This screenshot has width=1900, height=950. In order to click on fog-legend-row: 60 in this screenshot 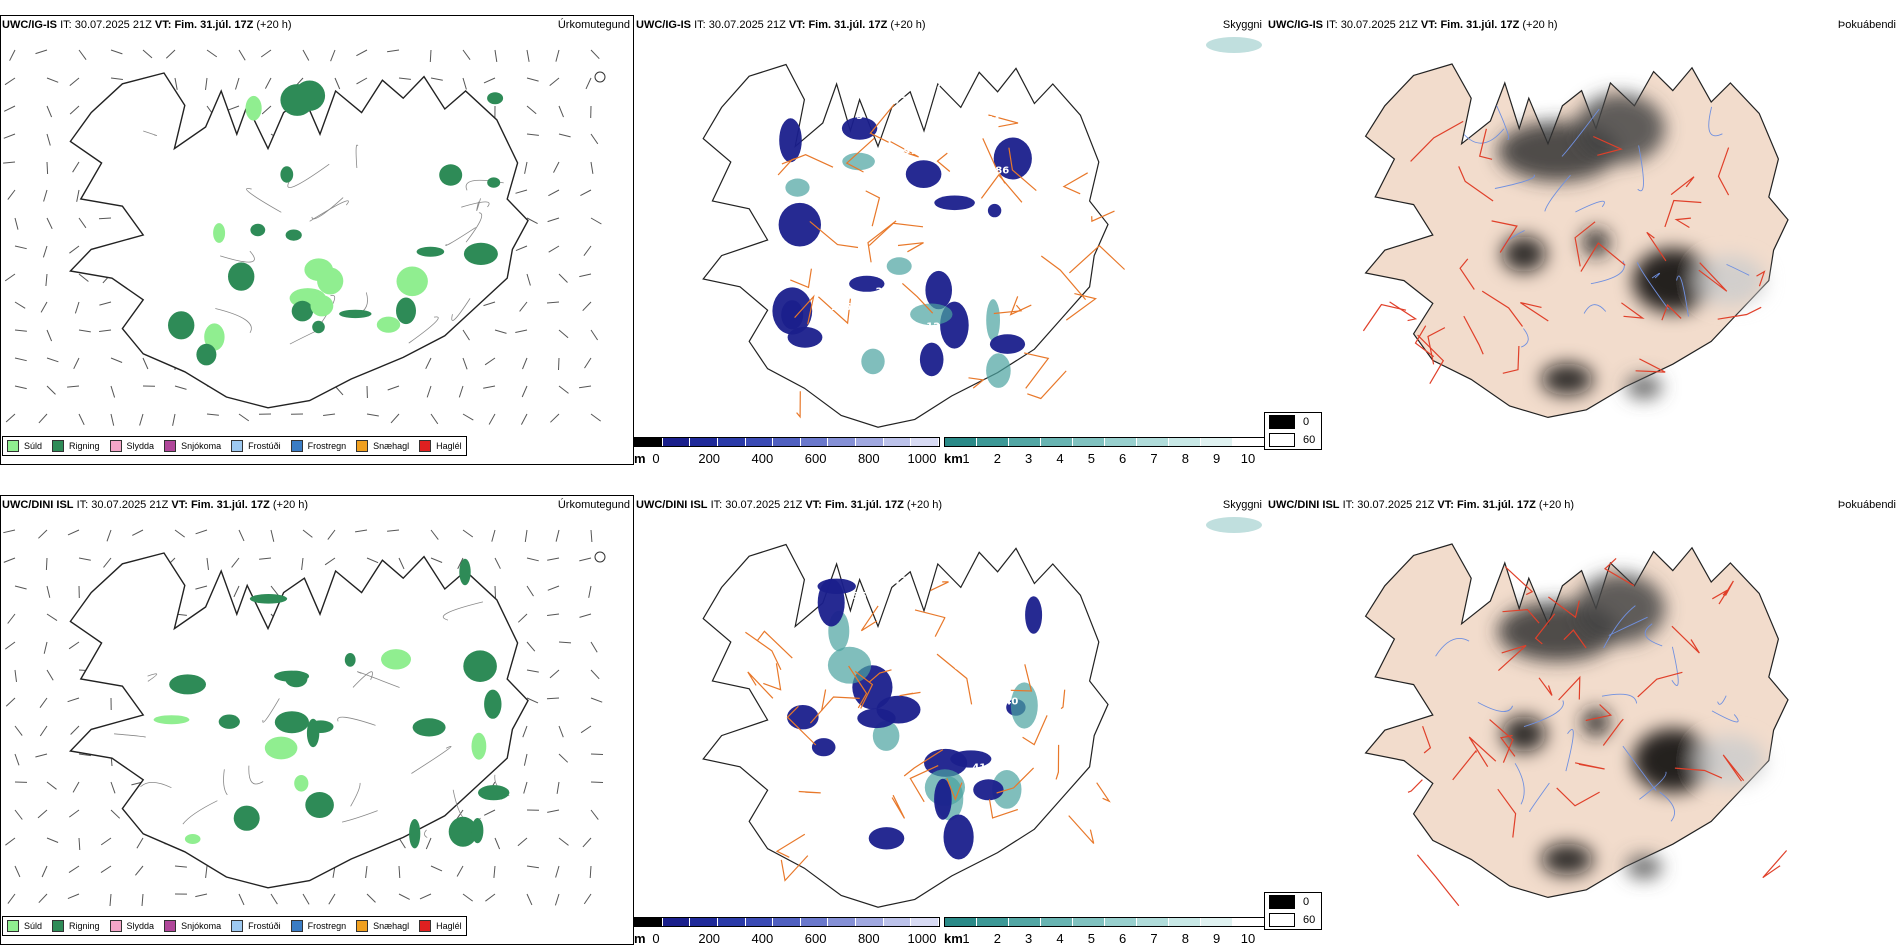, I will do `click(1293, 920)`.